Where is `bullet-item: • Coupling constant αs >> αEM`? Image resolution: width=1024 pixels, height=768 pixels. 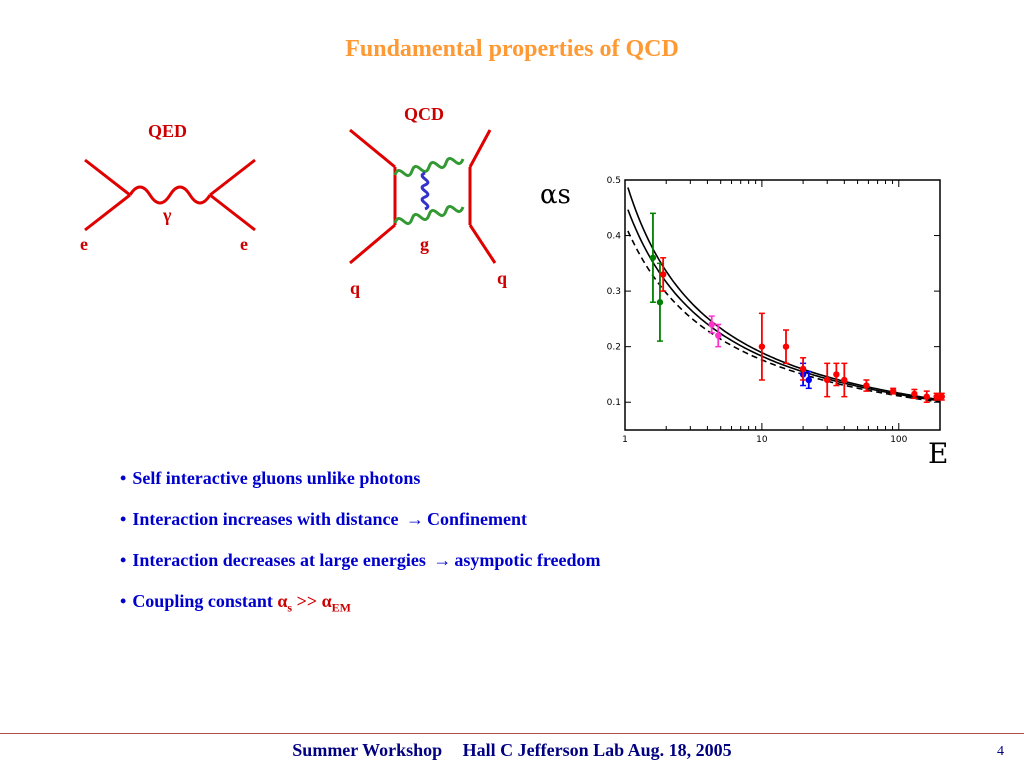 bullet-item: • Coupling constant αs >> αEM is located at coordinates (235, 603).